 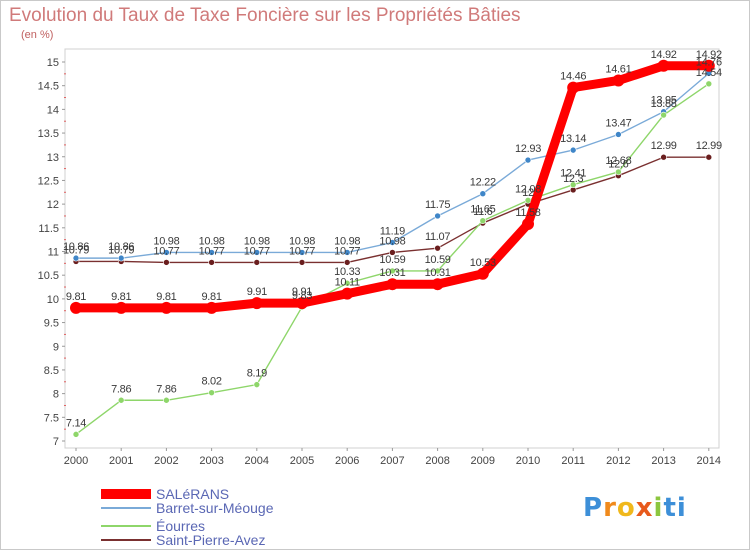 I want to click on y-tick-label: 7.5, so click(x=51, y=418).